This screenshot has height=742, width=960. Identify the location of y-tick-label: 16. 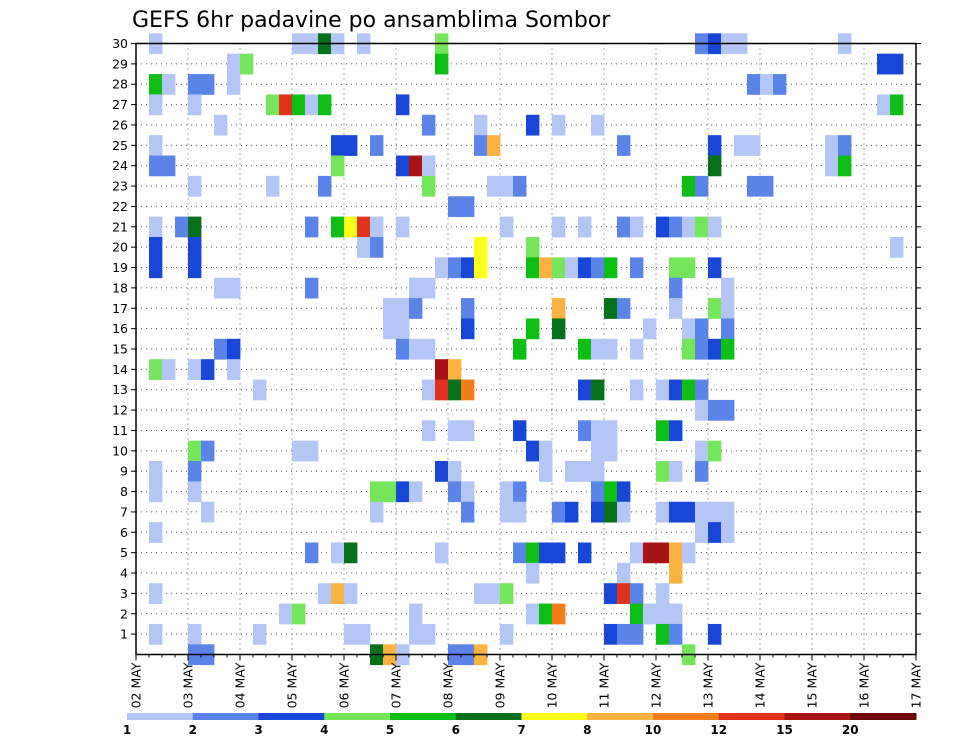
(120, 328).